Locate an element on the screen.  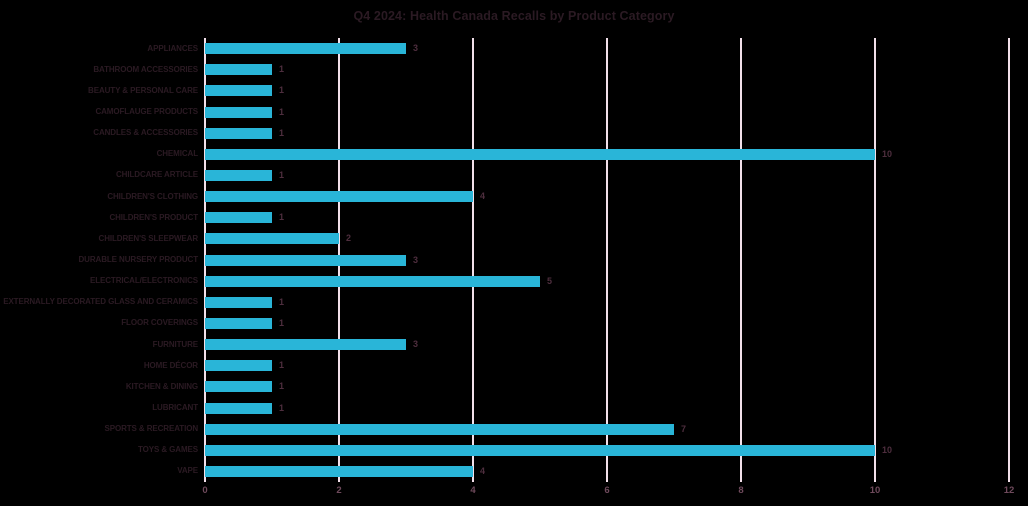
data-label: 2 is located at coordinates (349, 238).